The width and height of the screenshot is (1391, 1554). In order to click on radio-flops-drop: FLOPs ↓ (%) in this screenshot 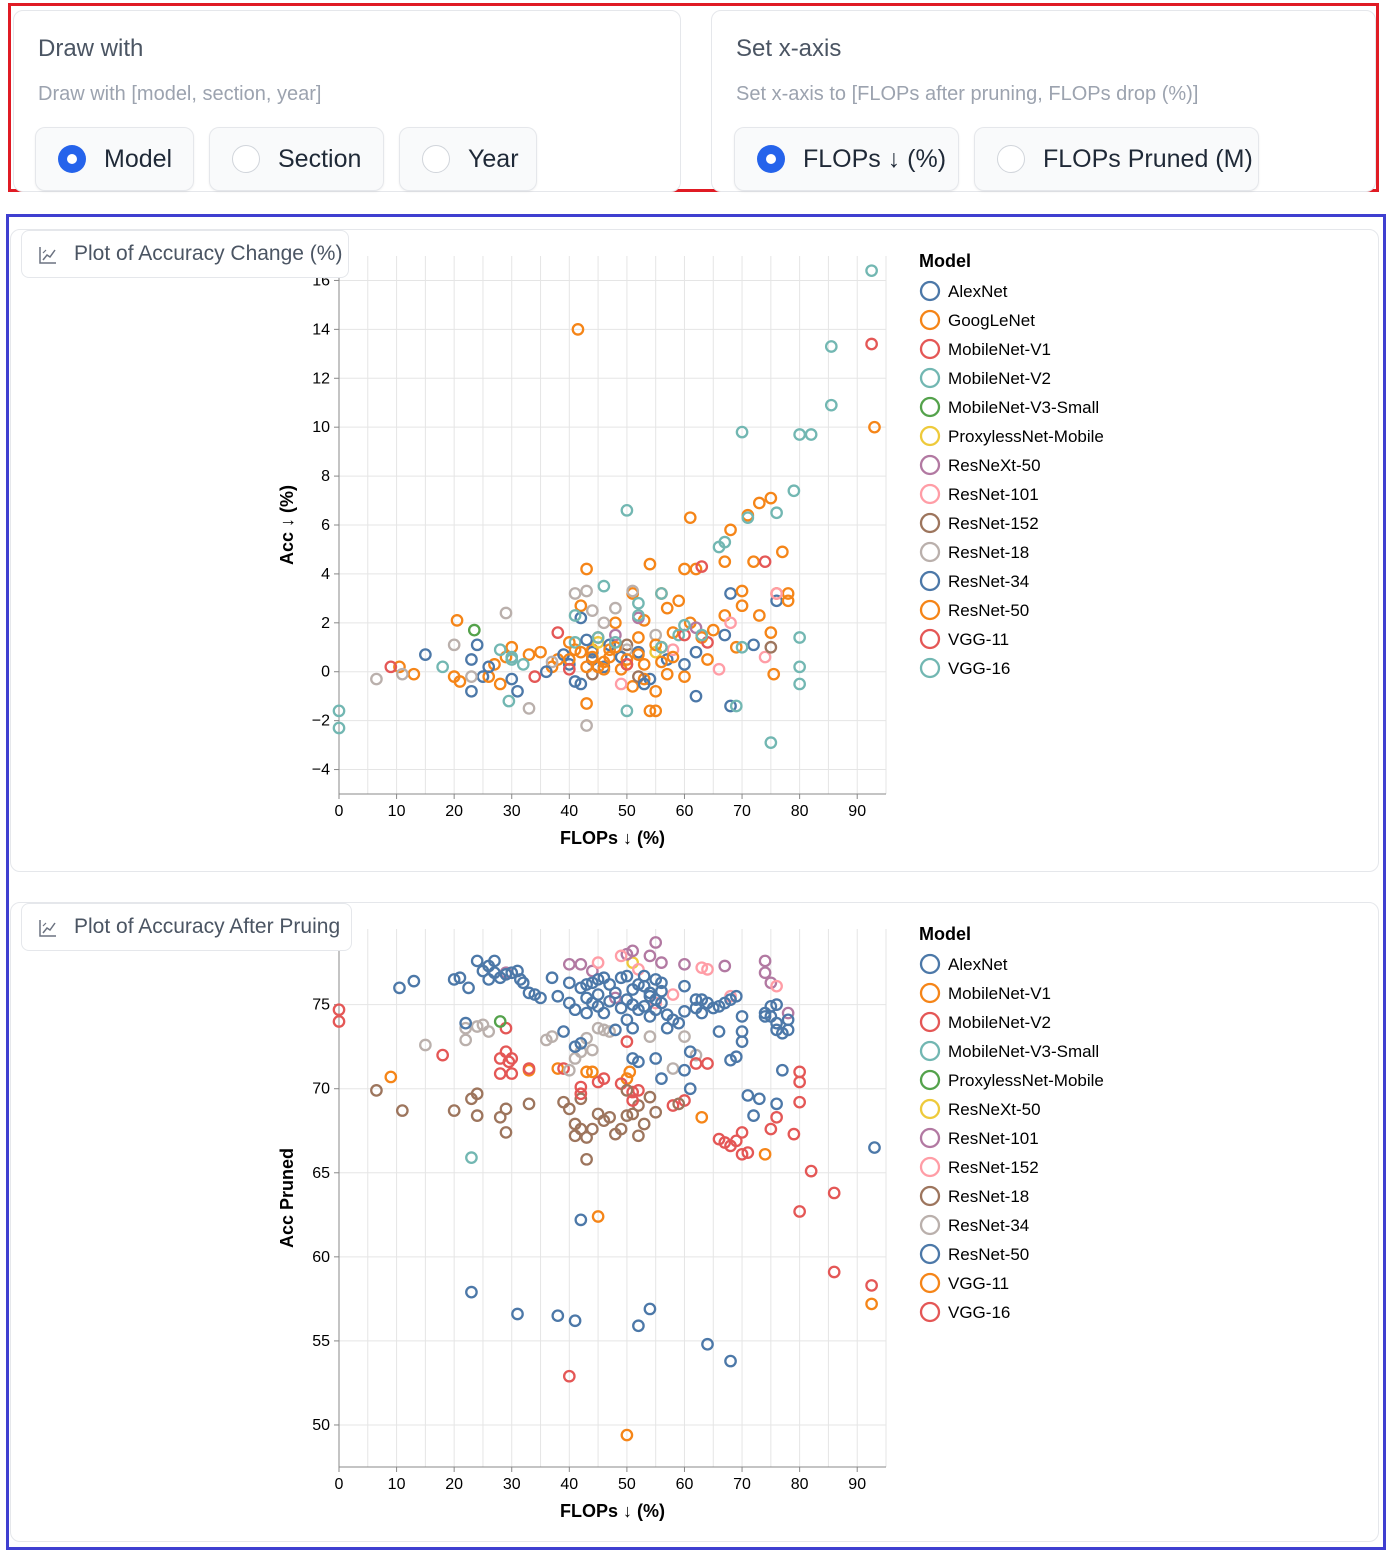, I will do `click(846, 159)`.